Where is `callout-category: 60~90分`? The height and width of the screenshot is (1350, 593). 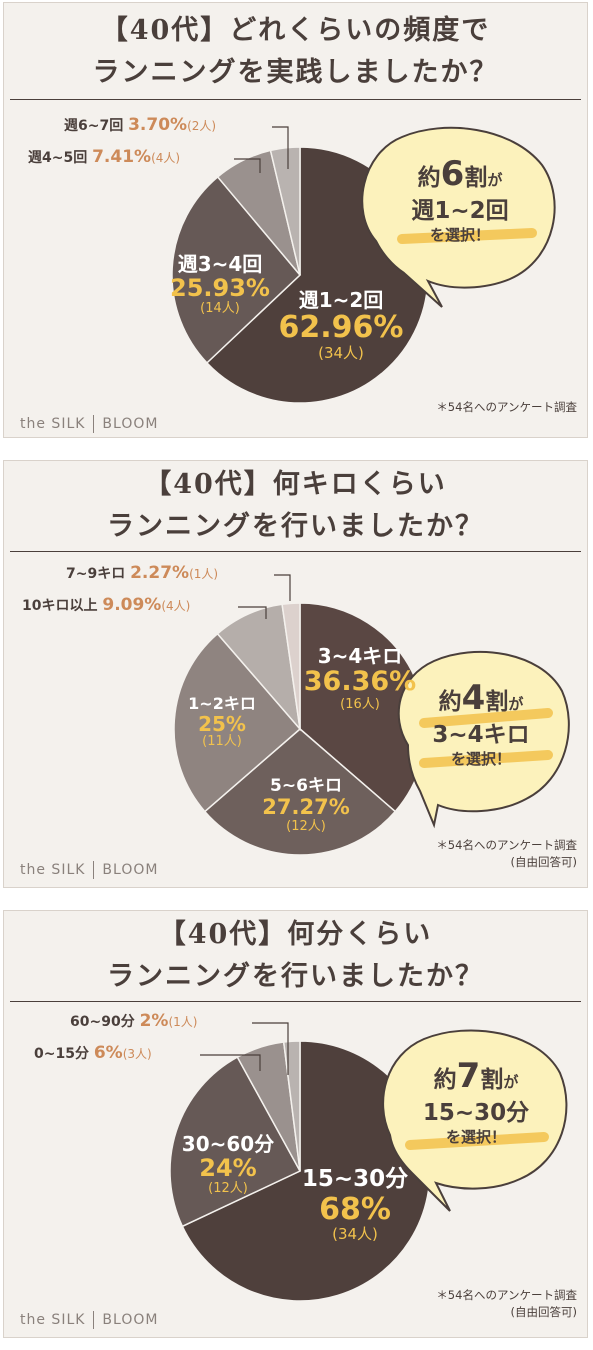 callout-category: 60~90分 is located at coordinates (102, 1022).